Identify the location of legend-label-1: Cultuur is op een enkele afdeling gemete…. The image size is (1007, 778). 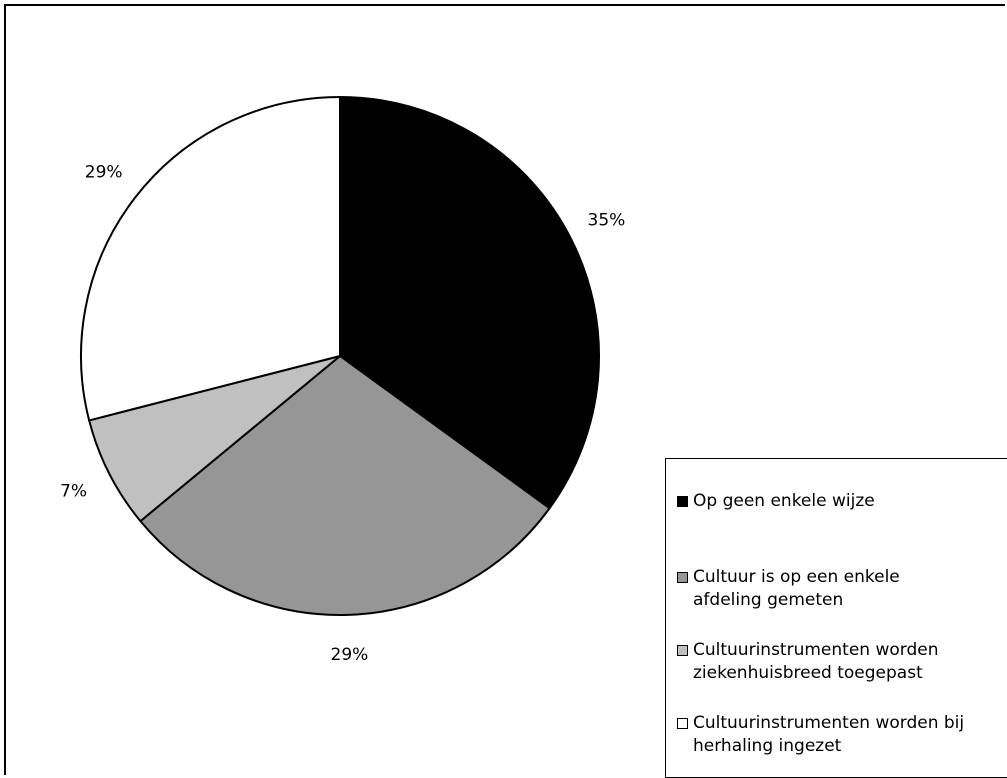
(796, 588).